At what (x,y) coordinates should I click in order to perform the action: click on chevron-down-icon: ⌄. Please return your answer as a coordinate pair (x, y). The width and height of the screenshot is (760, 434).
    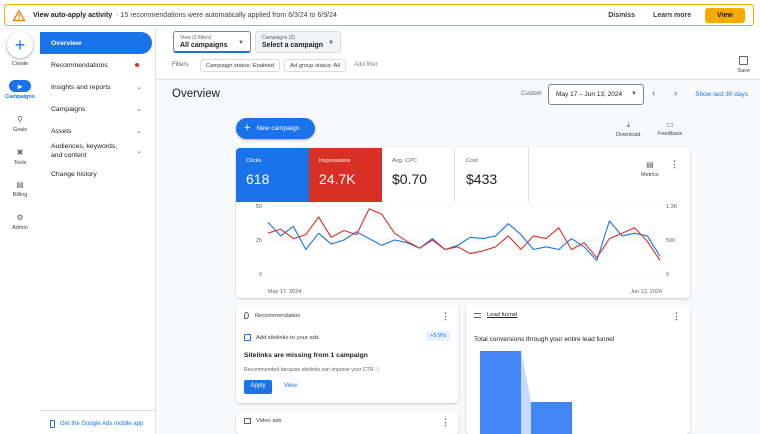
    Looking at the image, I should click on (139, 131).